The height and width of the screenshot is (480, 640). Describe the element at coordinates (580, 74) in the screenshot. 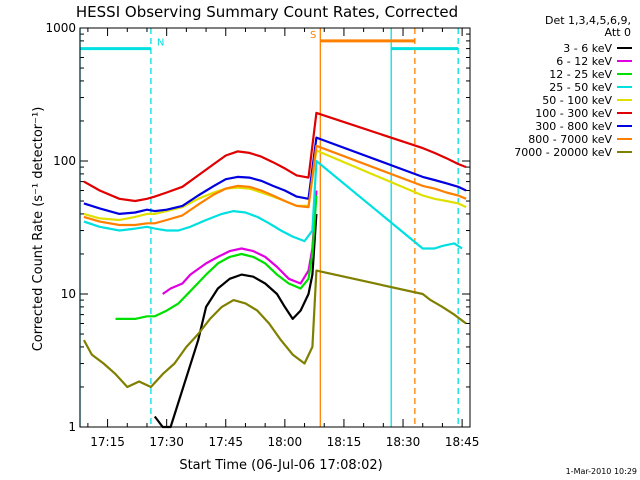

I see `legend-entry-label: 12 - 25 keV` at that location.